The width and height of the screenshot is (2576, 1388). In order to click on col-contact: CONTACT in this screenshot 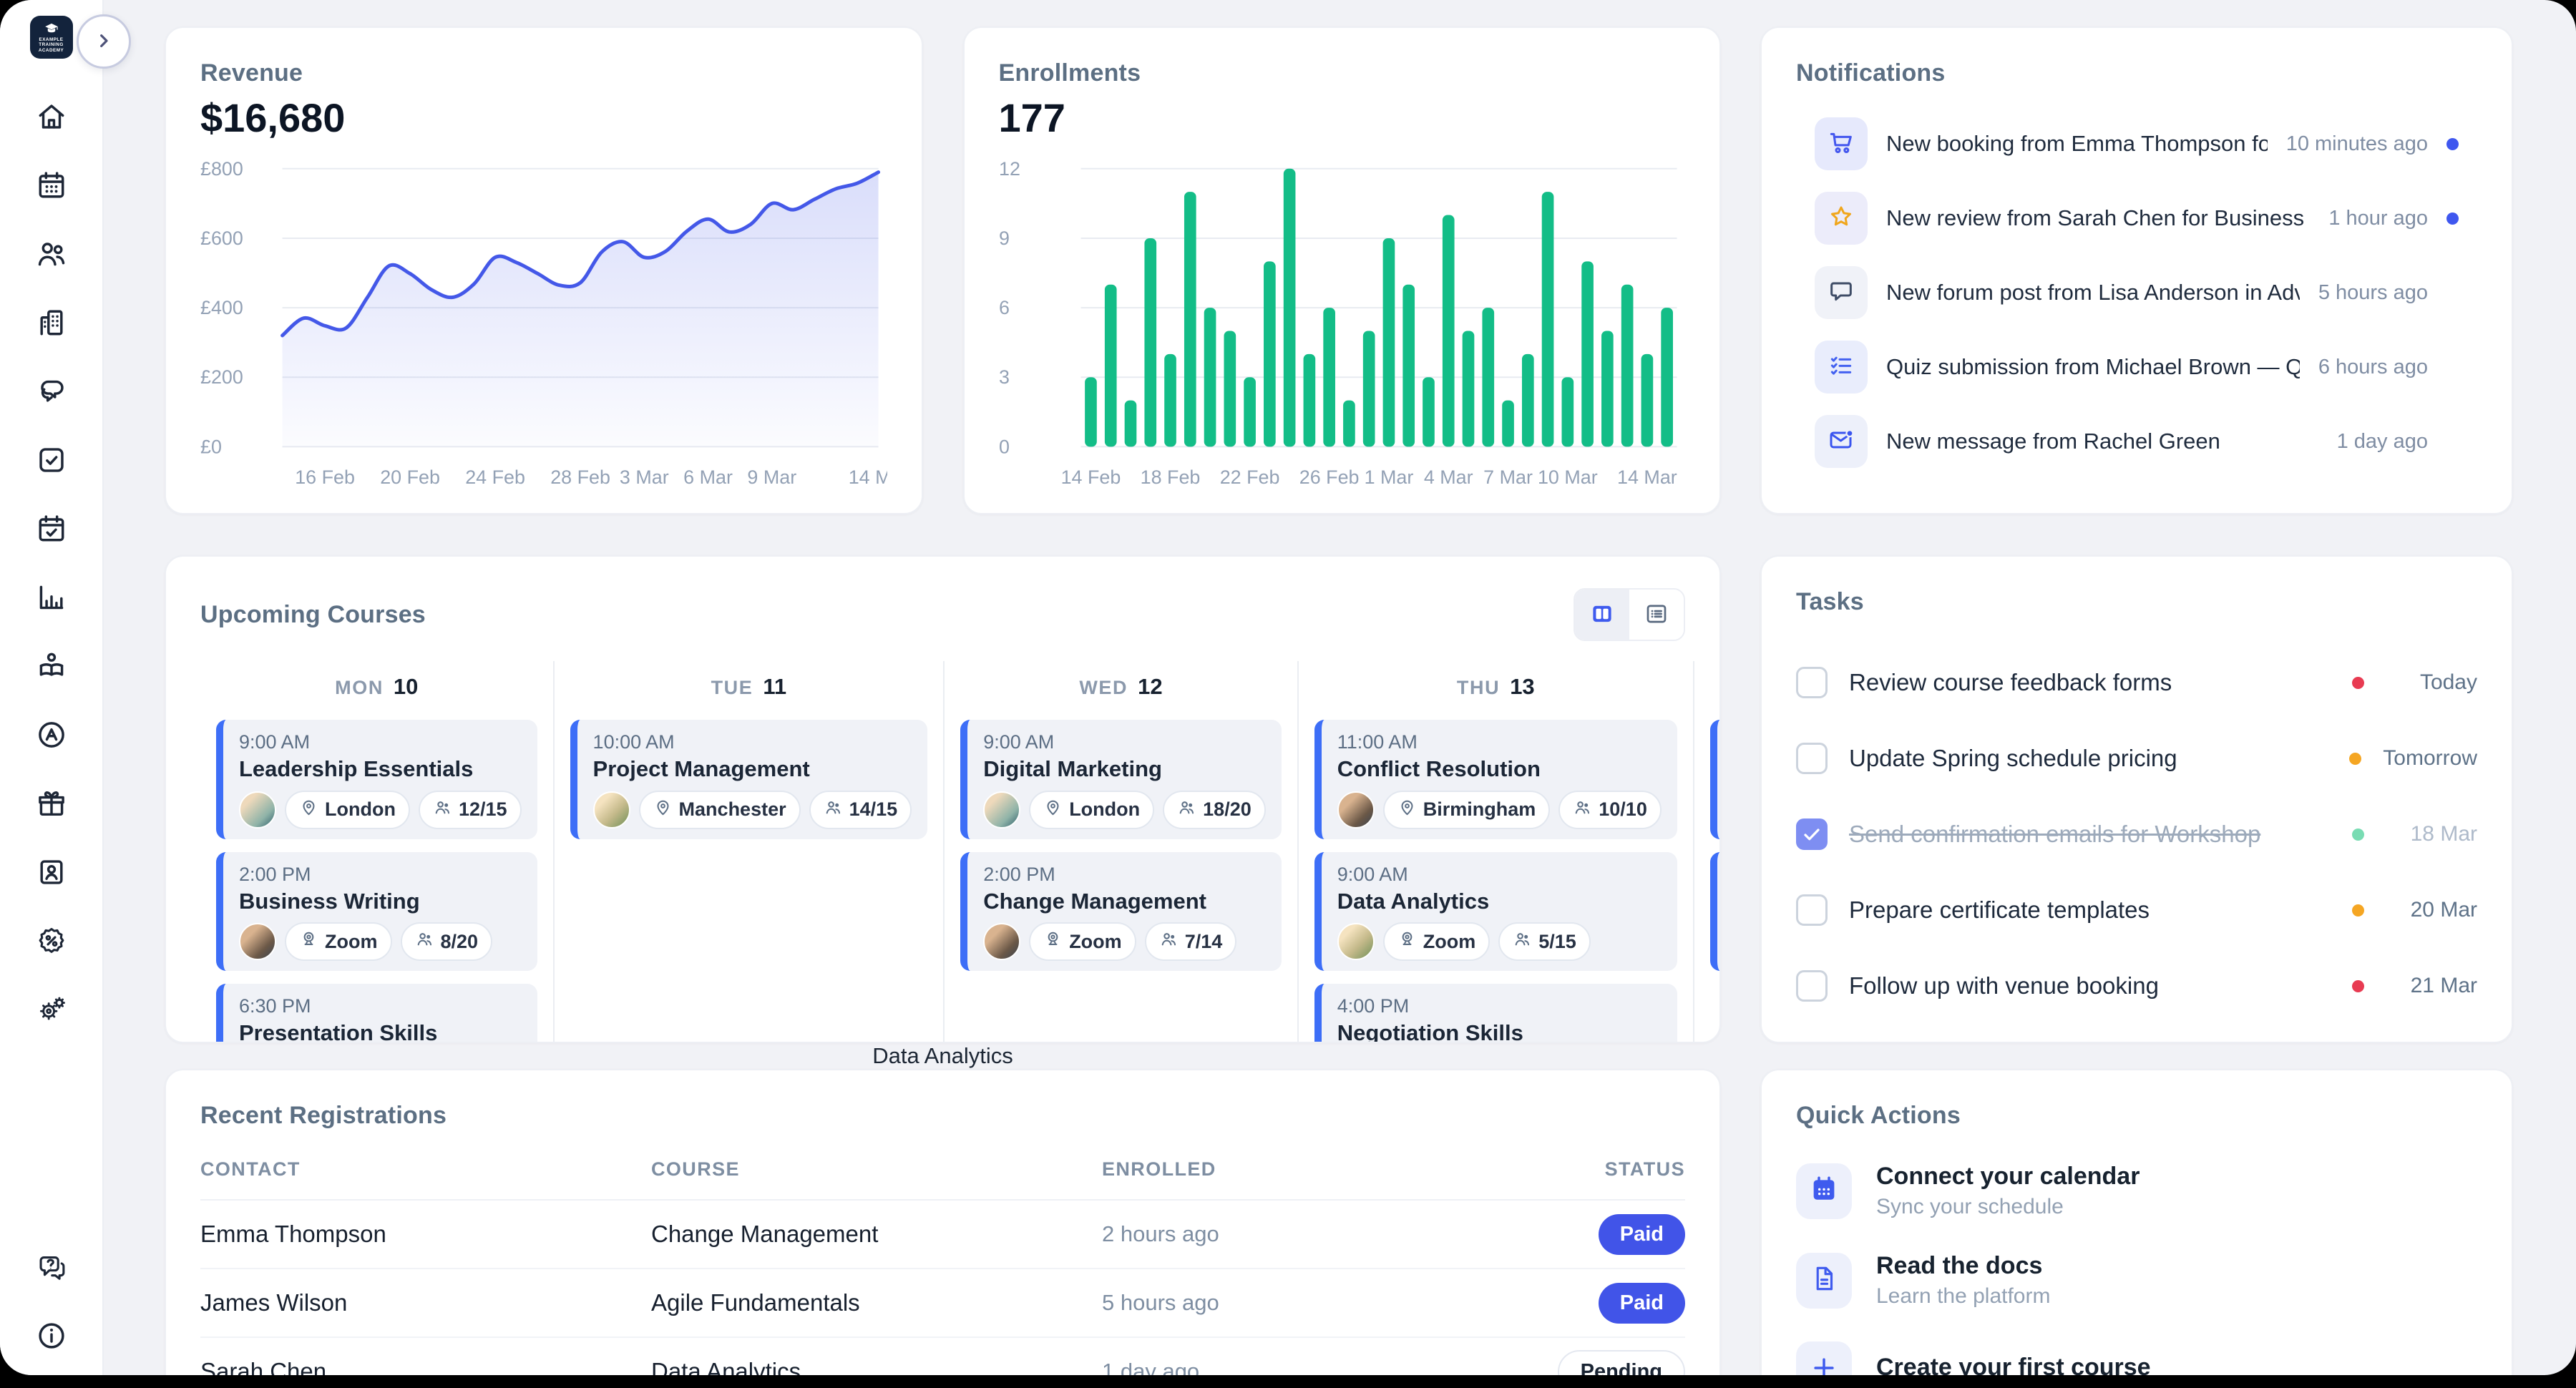, I will do `click(250, 1169)`.